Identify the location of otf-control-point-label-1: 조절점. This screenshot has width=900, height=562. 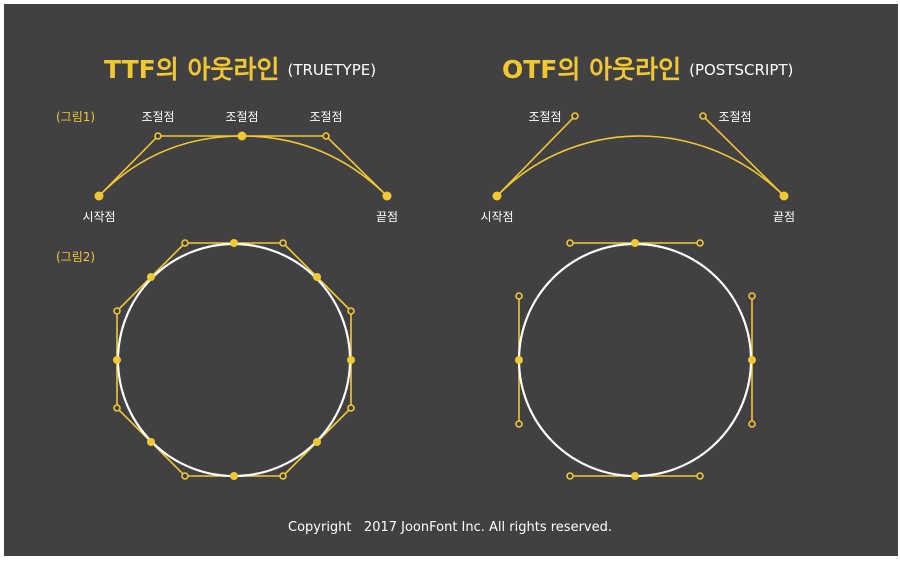
(545, 117).